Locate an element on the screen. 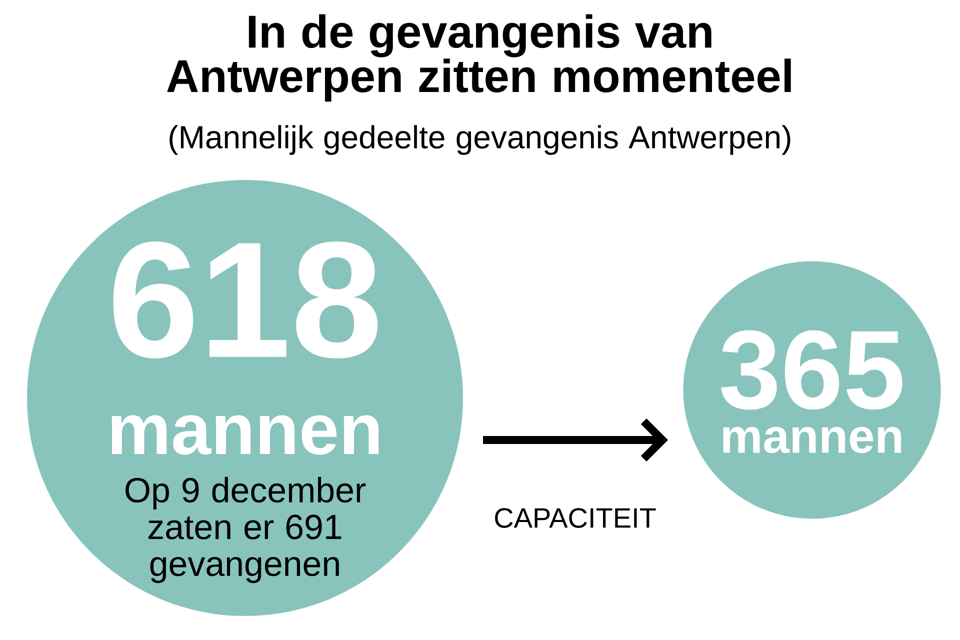 This screenshot has width=960, height=640. text: (Mannelijk gedeelte gevangenis Antwerpen) is located at coordinates (480, 140).